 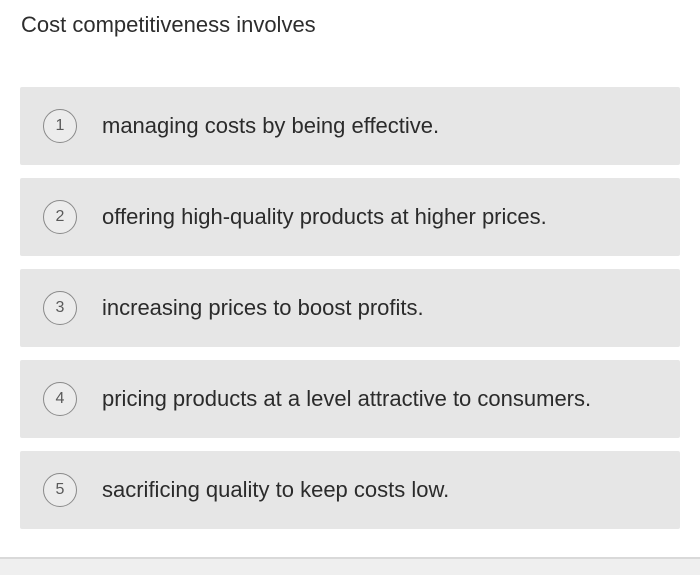 I want to click on option-number-badge: 1, so click(x=60, y=126).